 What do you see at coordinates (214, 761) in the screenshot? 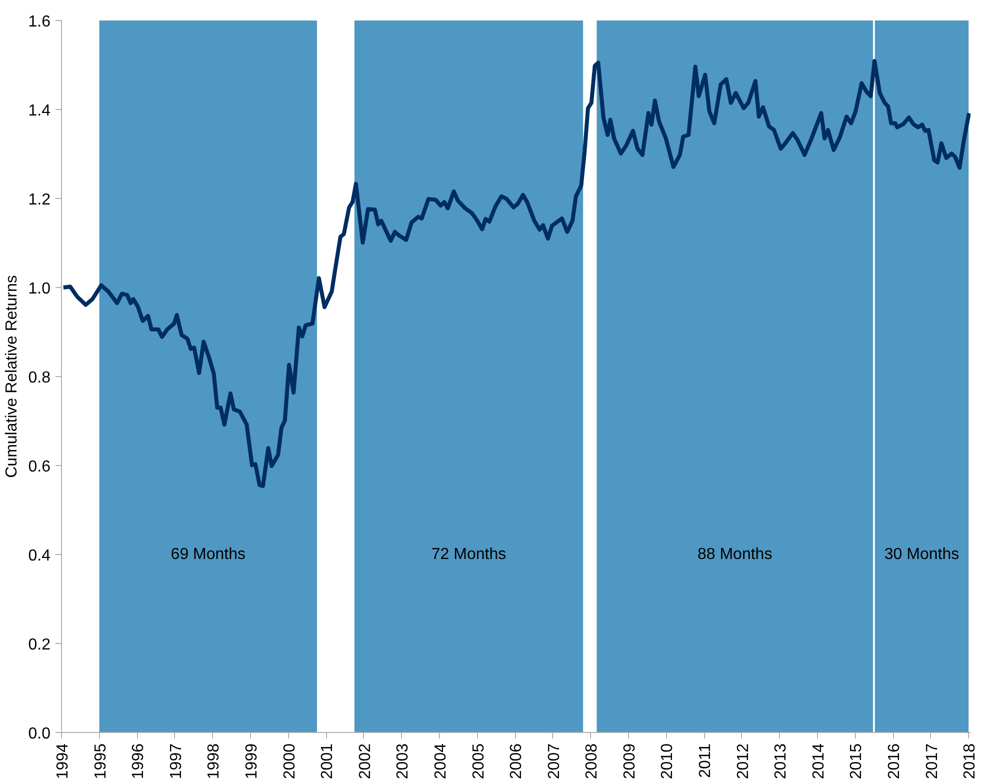
I see `x-tick-label: 1998` at bounding box center [214, 761].